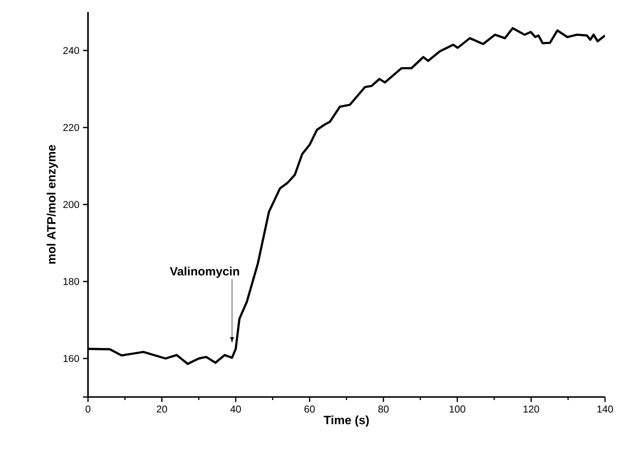 The height and width of the screenshot is (451, 617). What do you see at coordinates (88, 409) in the screenshot?
I see `x-tick-label: 0` at bounding box center [88, 409].